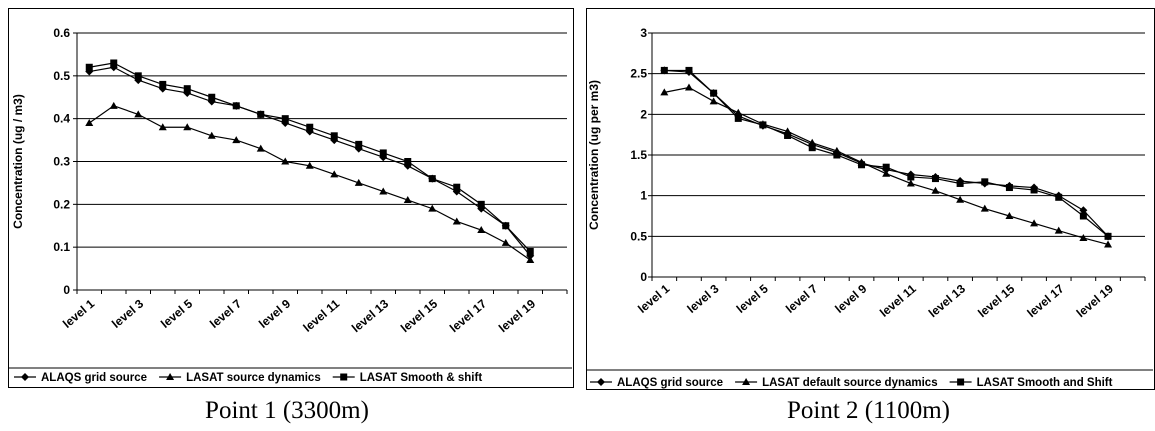 The image size is (1155, 431). Describe the element at coordinates (653, 298) in the screenshot. I see `x-tick-label: level 1` at that location.